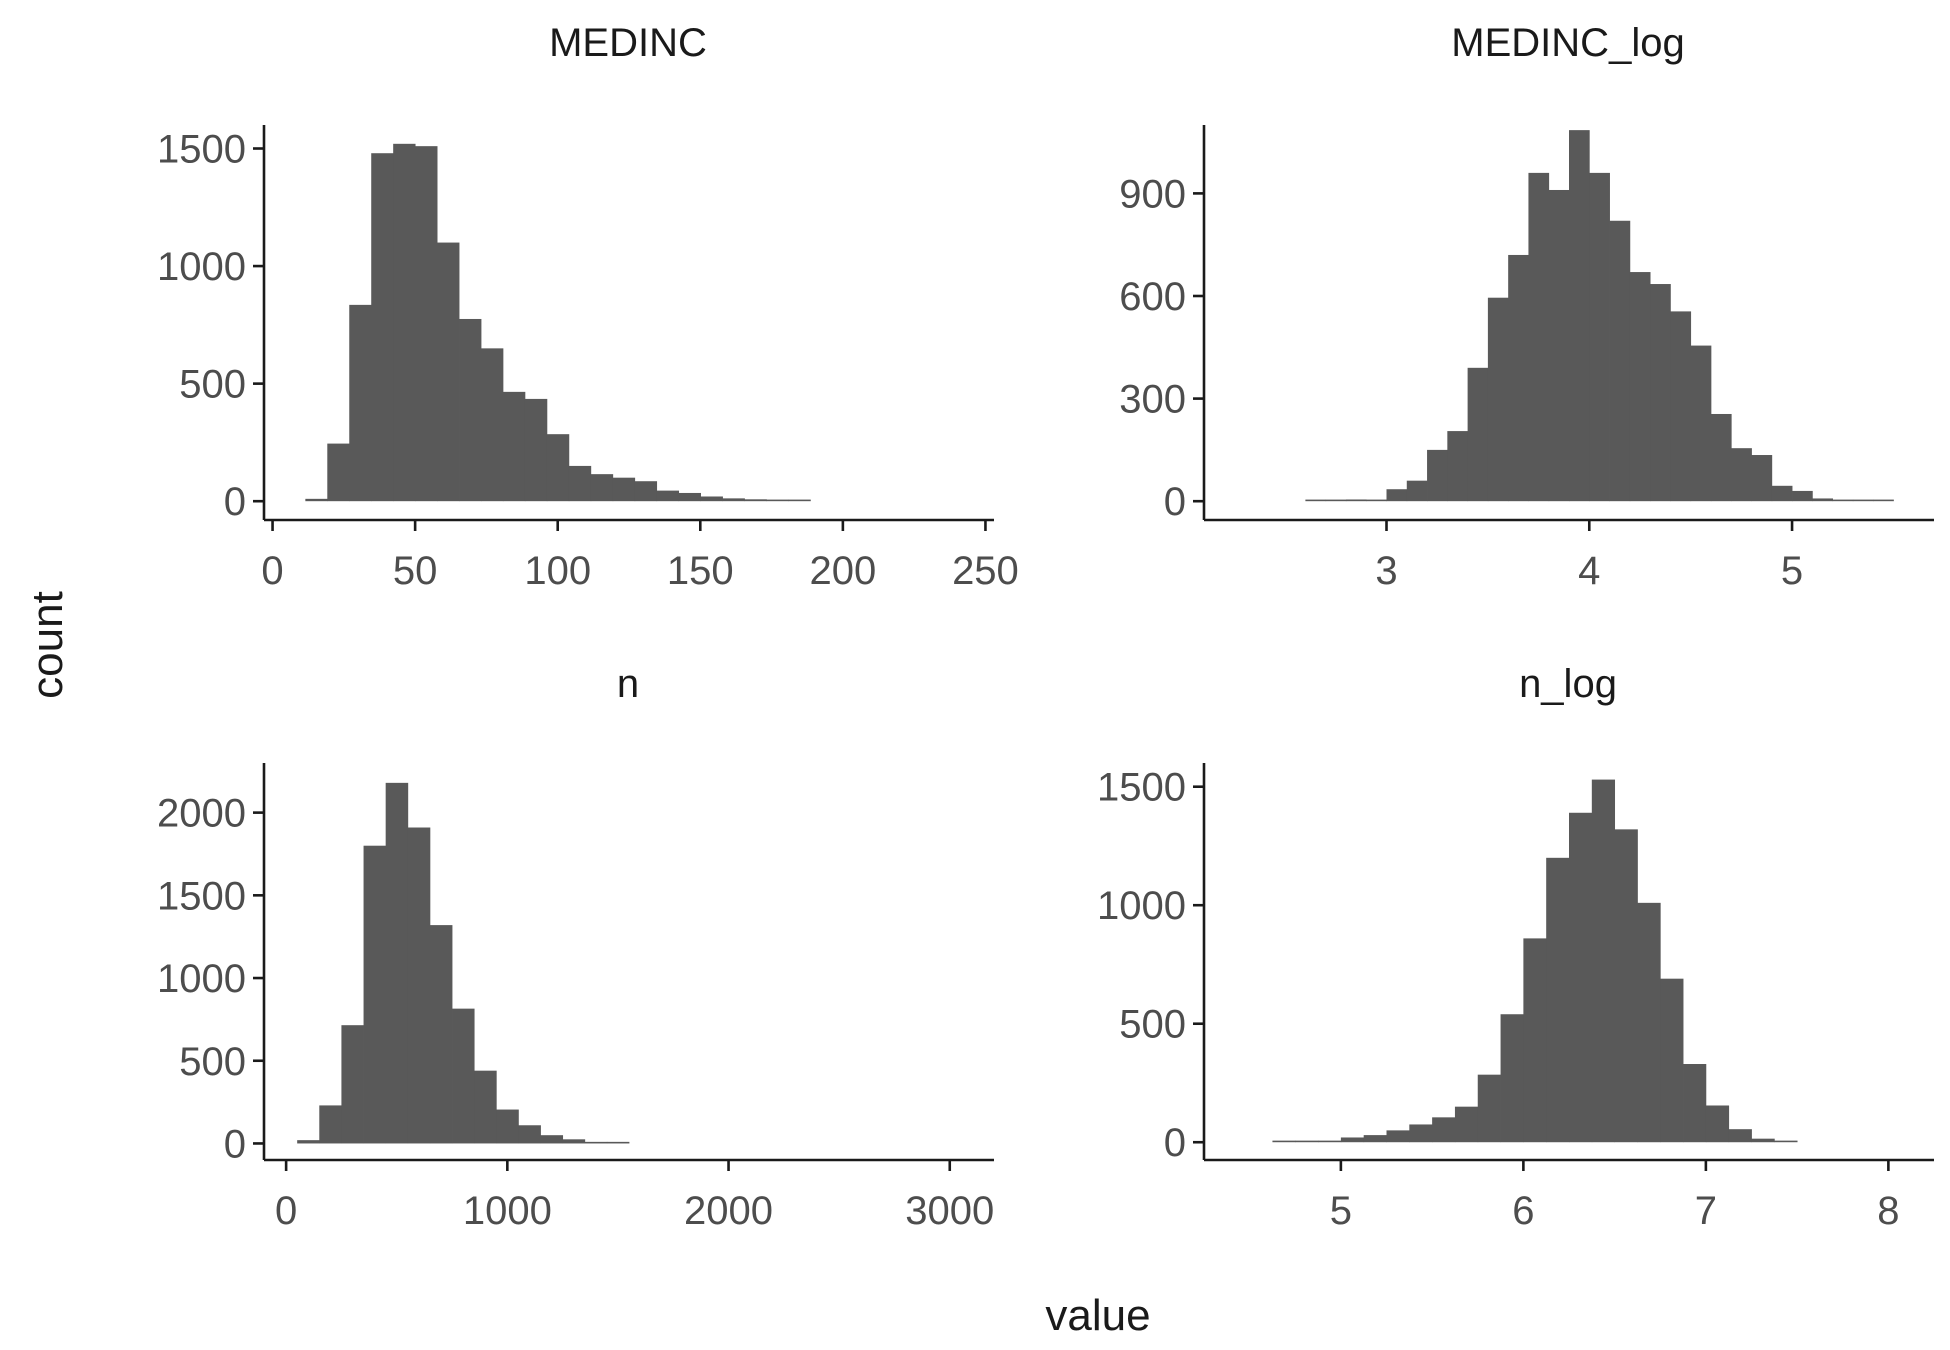 This screenshot has height=1350, width=1950. What do you see at coordinates (1706, 1211) in the screenshot?
I see `x-tick-label: 7` at bounding box center [1706, 1211].